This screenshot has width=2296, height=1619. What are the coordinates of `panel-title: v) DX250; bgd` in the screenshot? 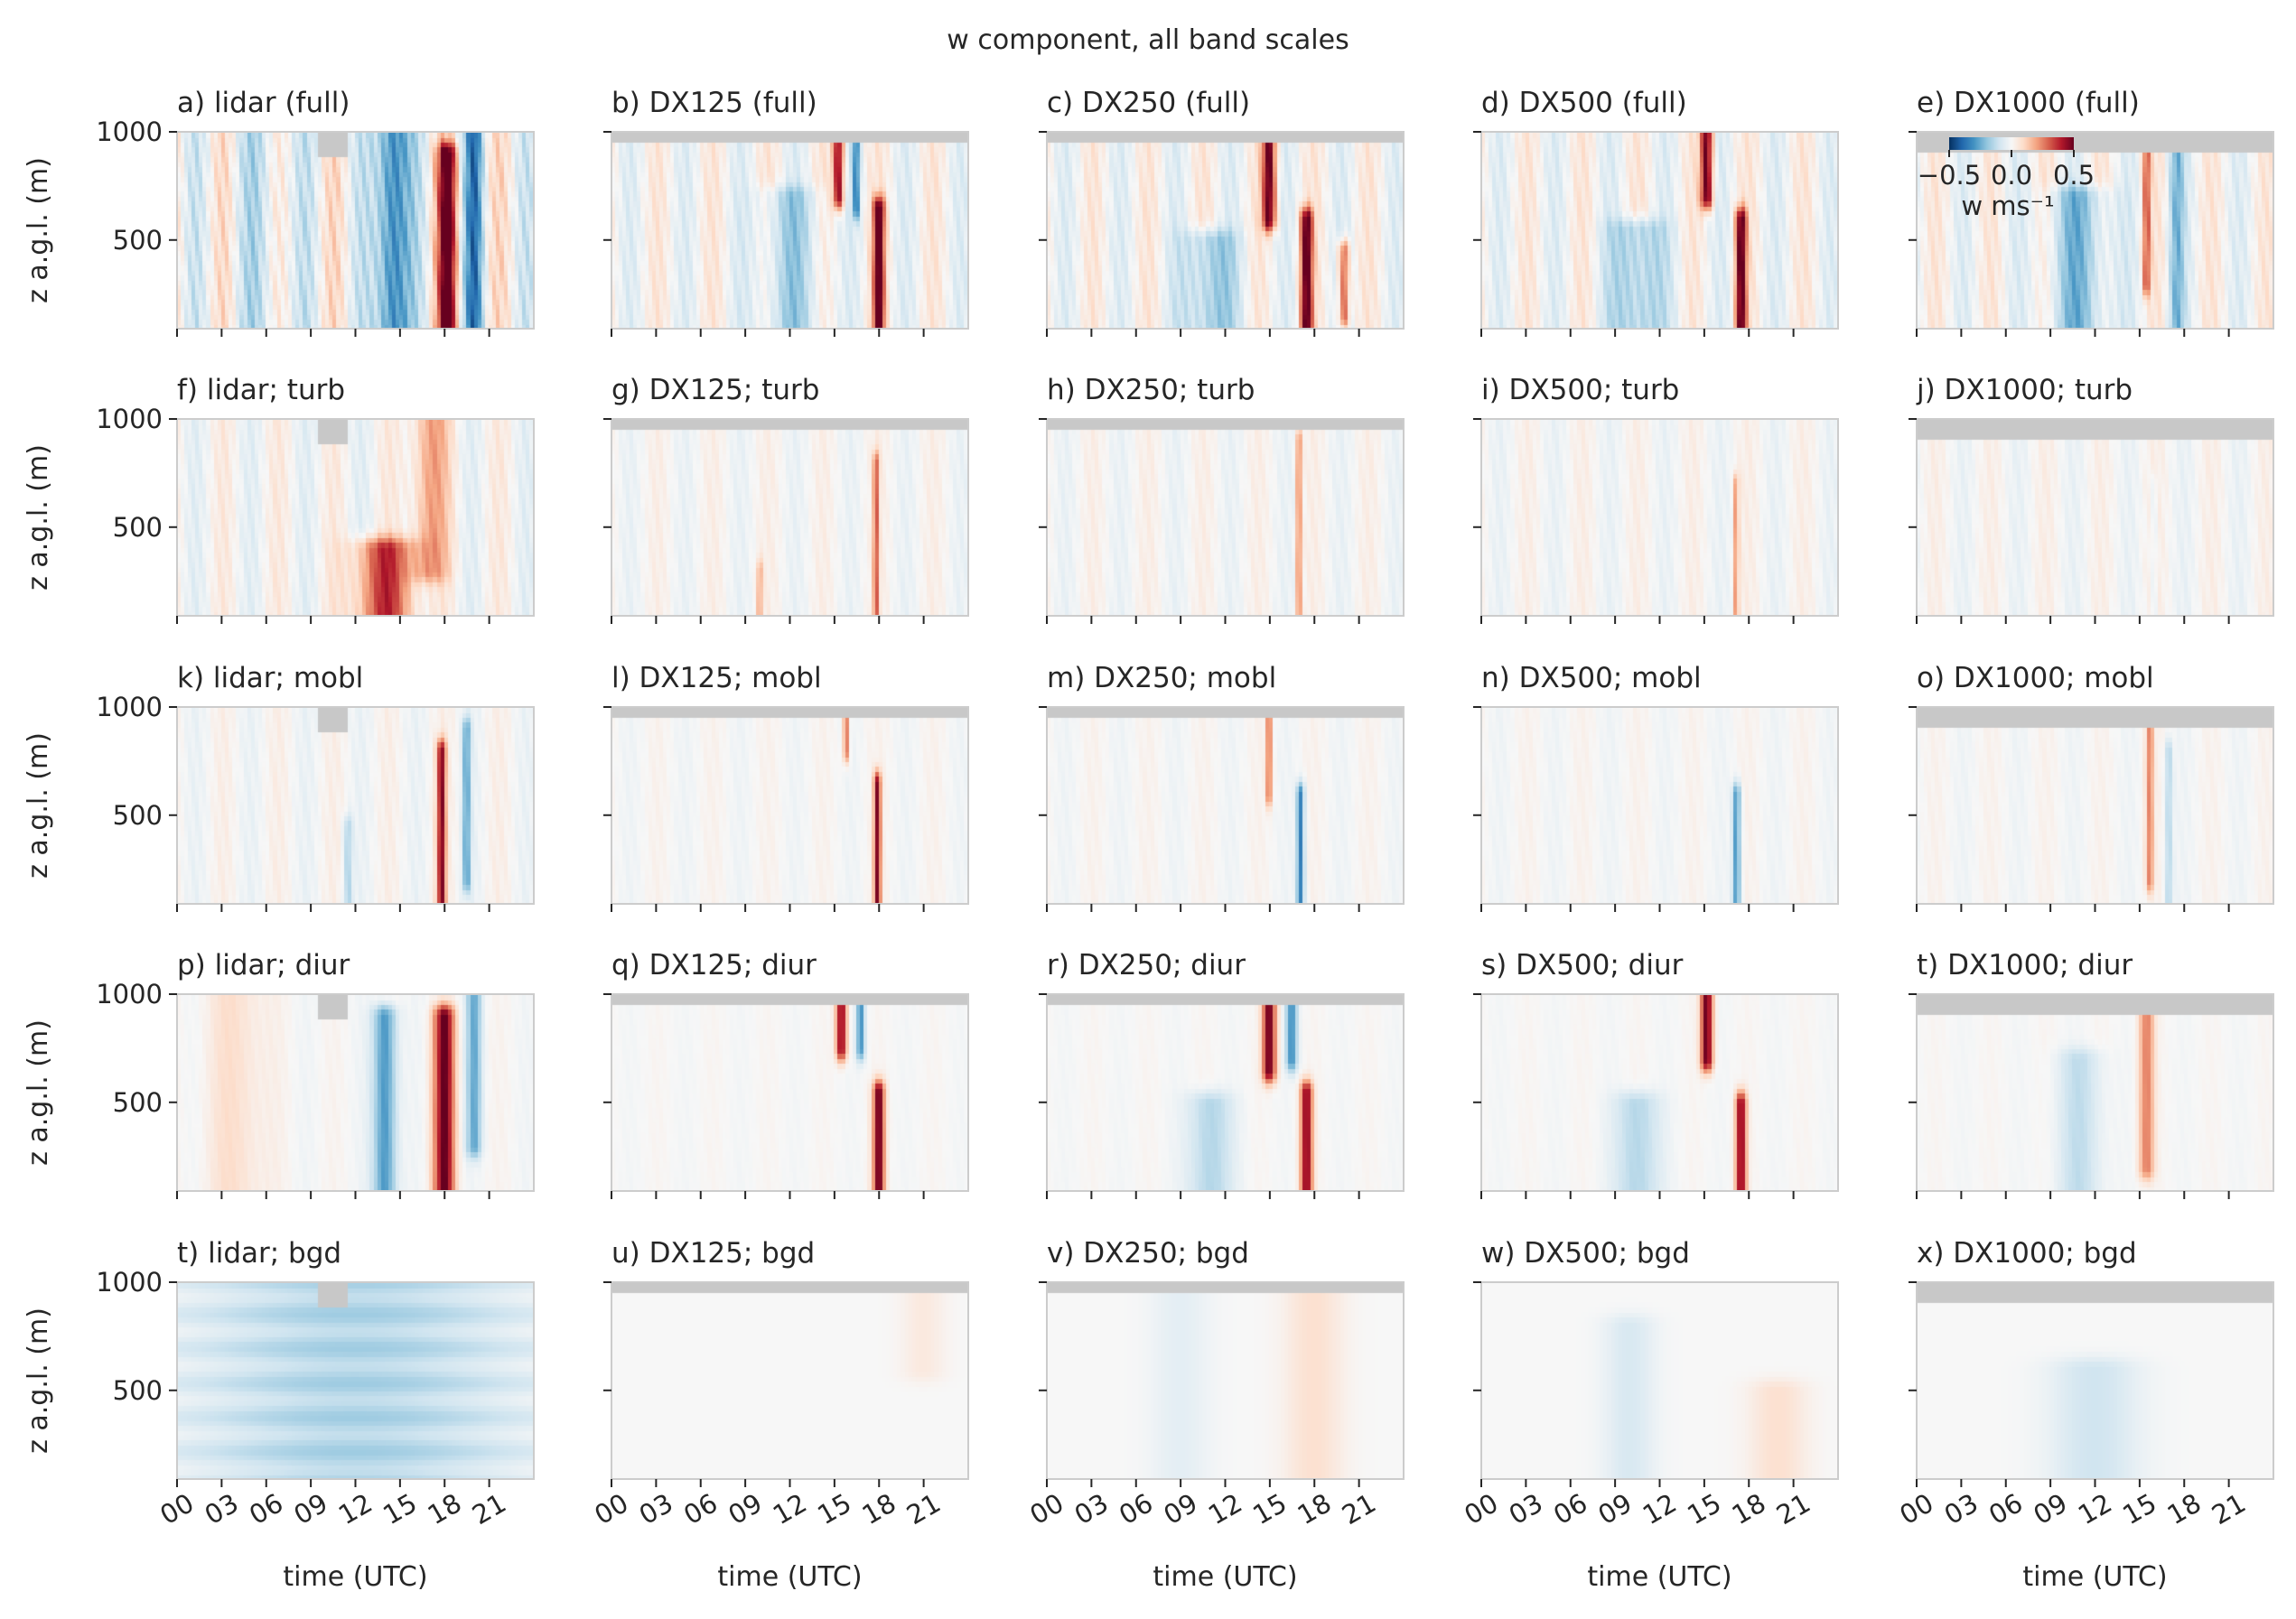 It's located at (1148, 1253).